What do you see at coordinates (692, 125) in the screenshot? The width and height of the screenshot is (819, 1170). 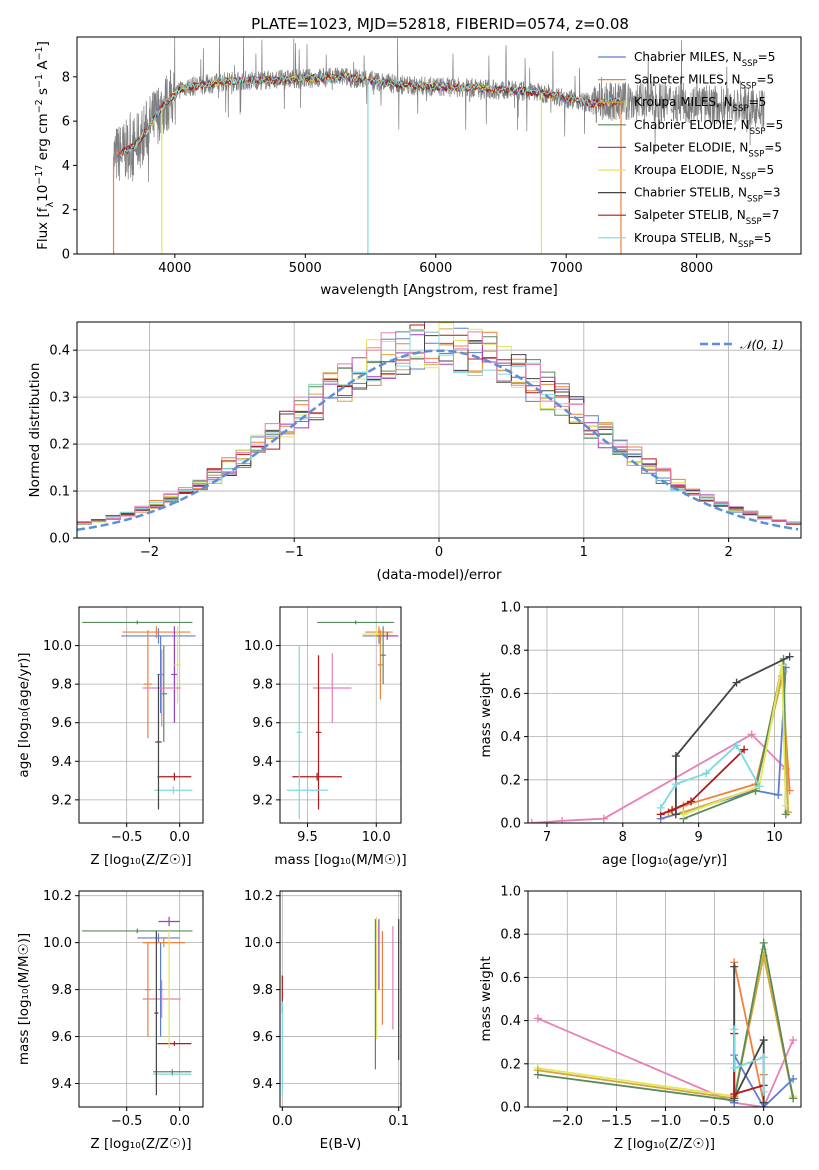 I see `legend-label-main: Chabrier ELODIE, N` at bounding box center [692, 125].